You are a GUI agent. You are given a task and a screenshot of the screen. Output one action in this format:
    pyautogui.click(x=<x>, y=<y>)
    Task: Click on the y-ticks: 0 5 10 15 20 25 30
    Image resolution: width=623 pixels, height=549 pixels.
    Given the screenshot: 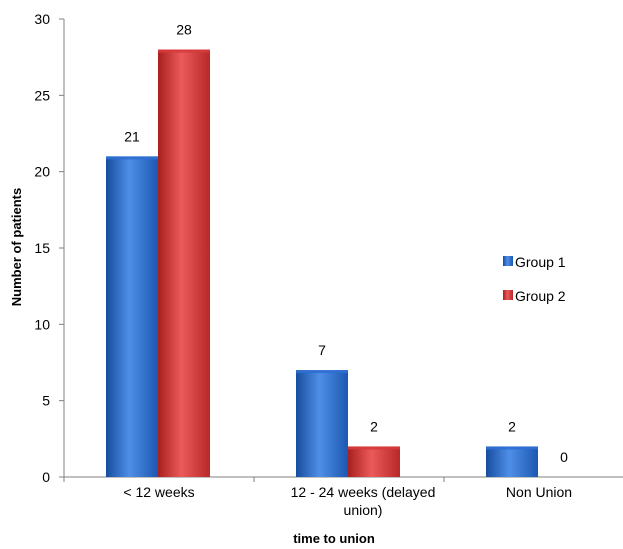 What is the action you would take?
    pyautogui.click(x=49, y=248)
    